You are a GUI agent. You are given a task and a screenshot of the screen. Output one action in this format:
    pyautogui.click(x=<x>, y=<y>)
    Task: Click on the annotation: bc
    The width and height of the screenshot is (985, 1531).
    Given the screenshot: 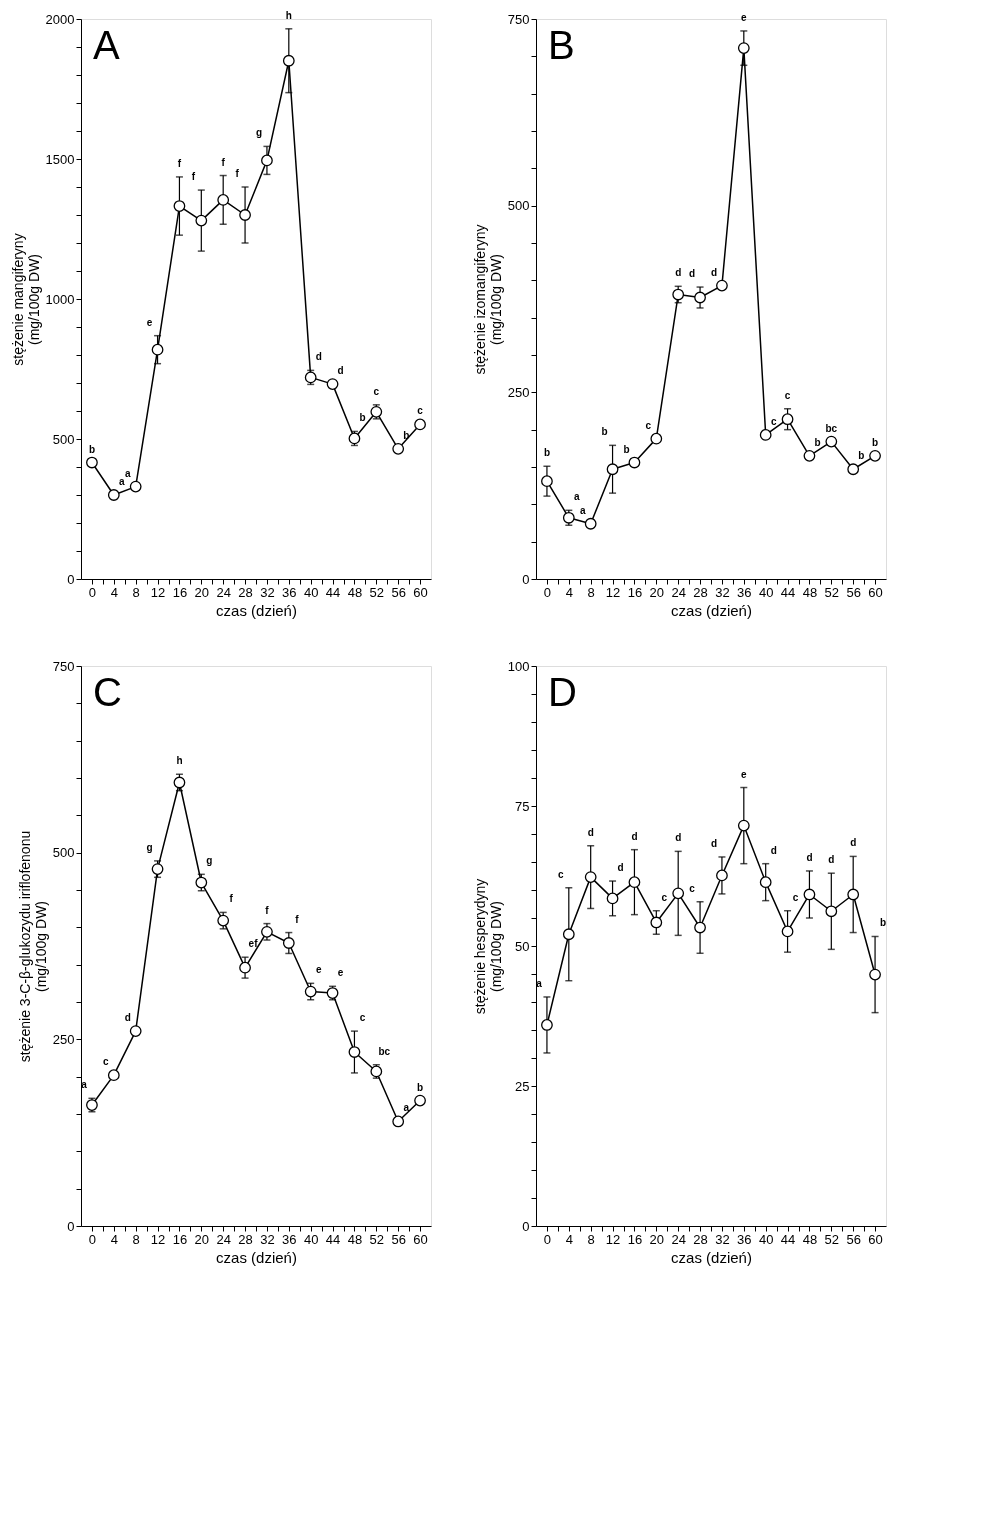 What is the action you would take?
    pyautogui.click(x=384, y=1051)
    